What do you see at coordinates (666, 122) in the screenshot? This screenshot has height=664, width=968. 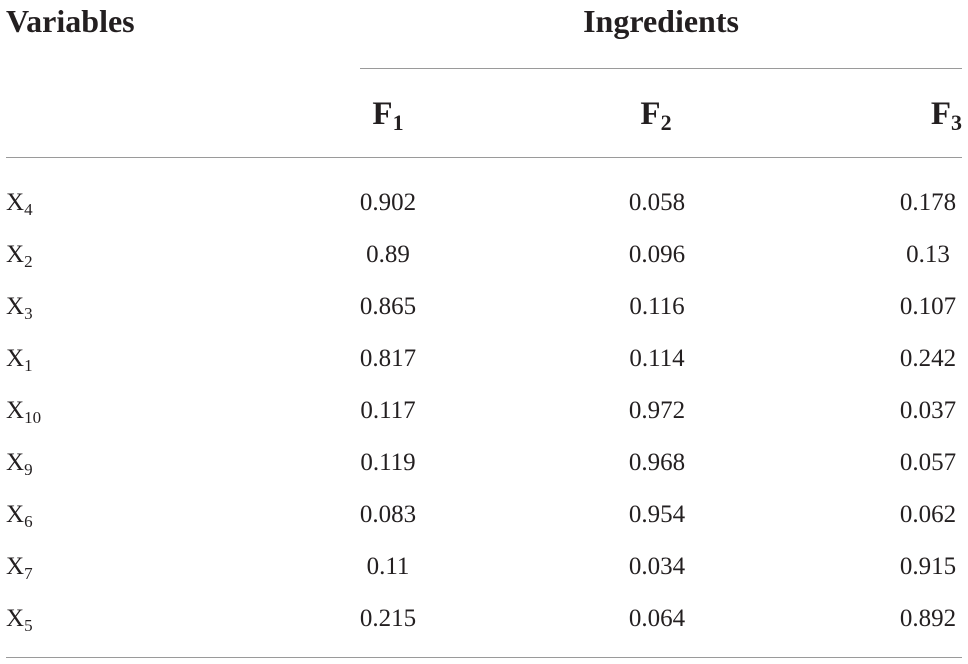 I see `column-header-f2-sub: 2` at bounding box center [666, 122].